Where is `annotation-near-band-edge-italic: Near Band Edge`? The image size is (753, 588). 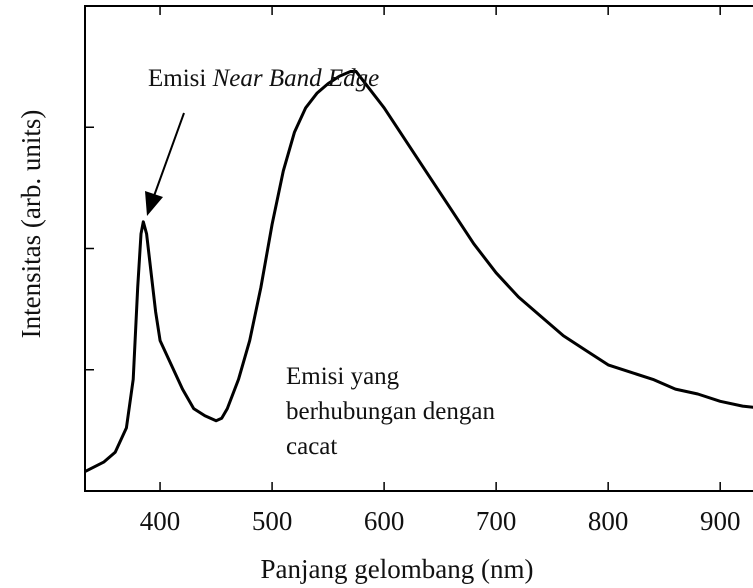 annotation-near-band-edge-italic: Near Band Edge is located at coordinates (296, 78).